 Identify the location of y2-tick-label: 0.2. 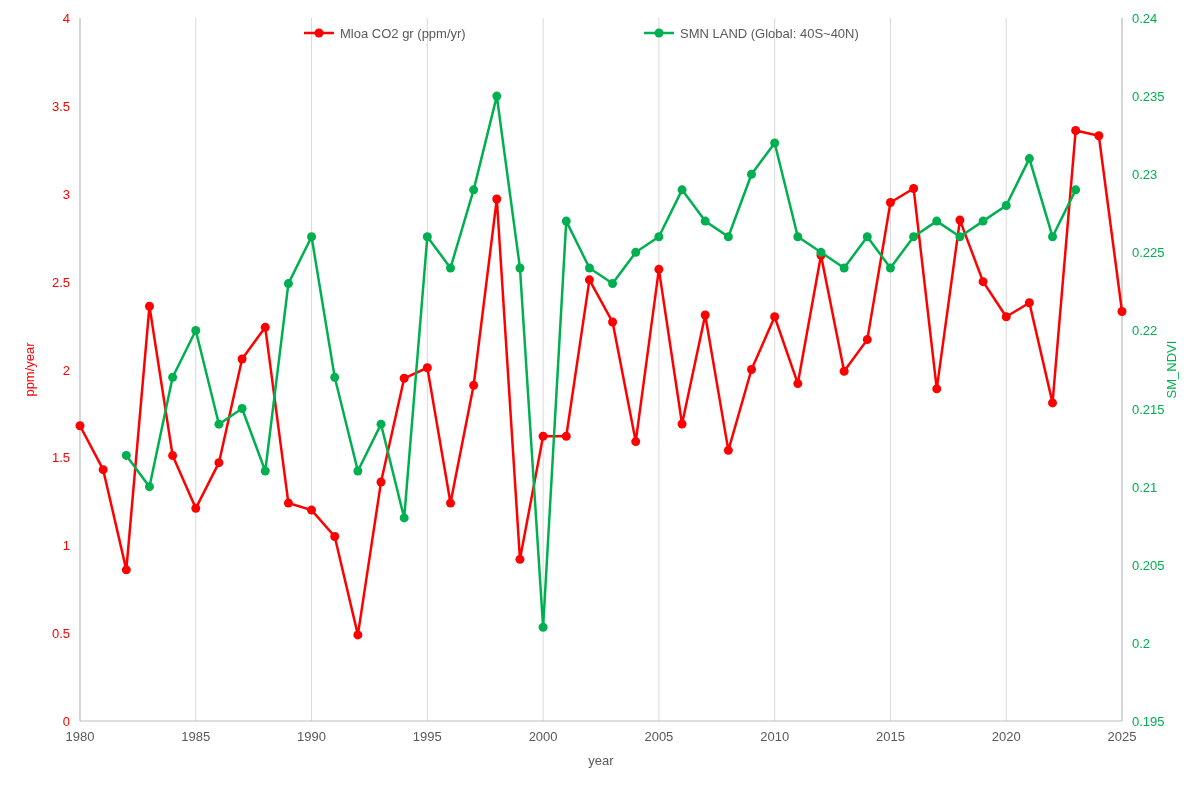
(1141, 643).